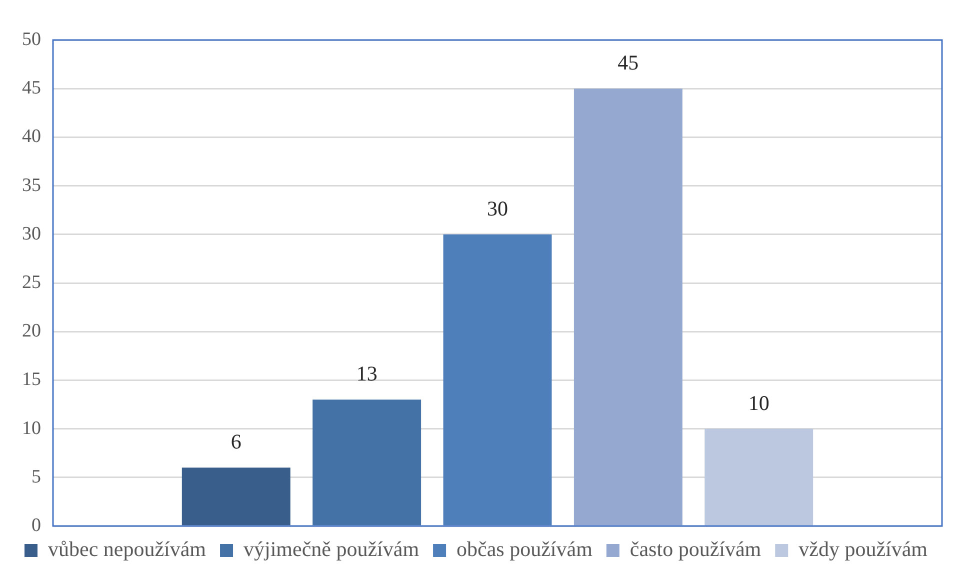 This screenshot has width=957, height=581. What do you see at coordinates (31, 233) in the screenshot?
I see `y-tick-label: 30` at bounding box center [31, 233].